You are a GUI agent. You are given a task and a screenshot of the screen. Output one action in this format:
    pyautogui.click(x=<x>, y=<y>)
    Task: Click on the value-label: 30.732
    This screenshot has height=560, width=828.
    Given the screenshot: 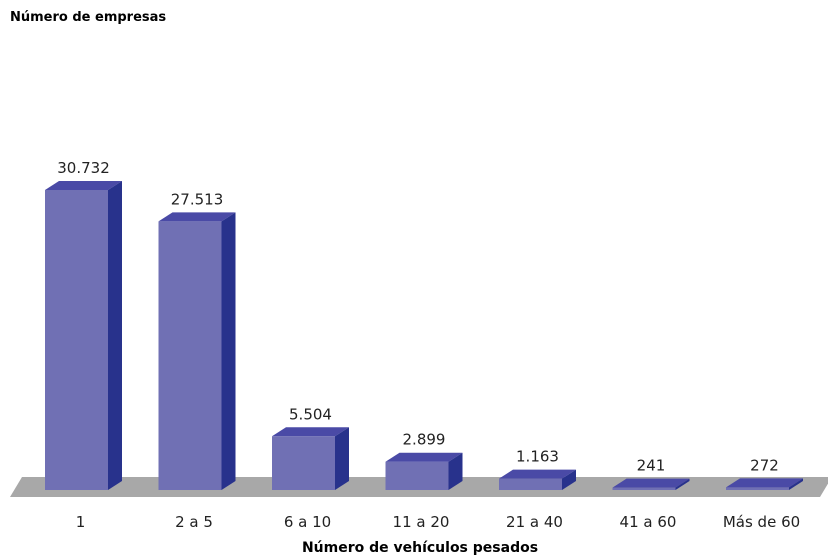 What is the action you would take?
    pyautogui.click(x=83, y=168)
    